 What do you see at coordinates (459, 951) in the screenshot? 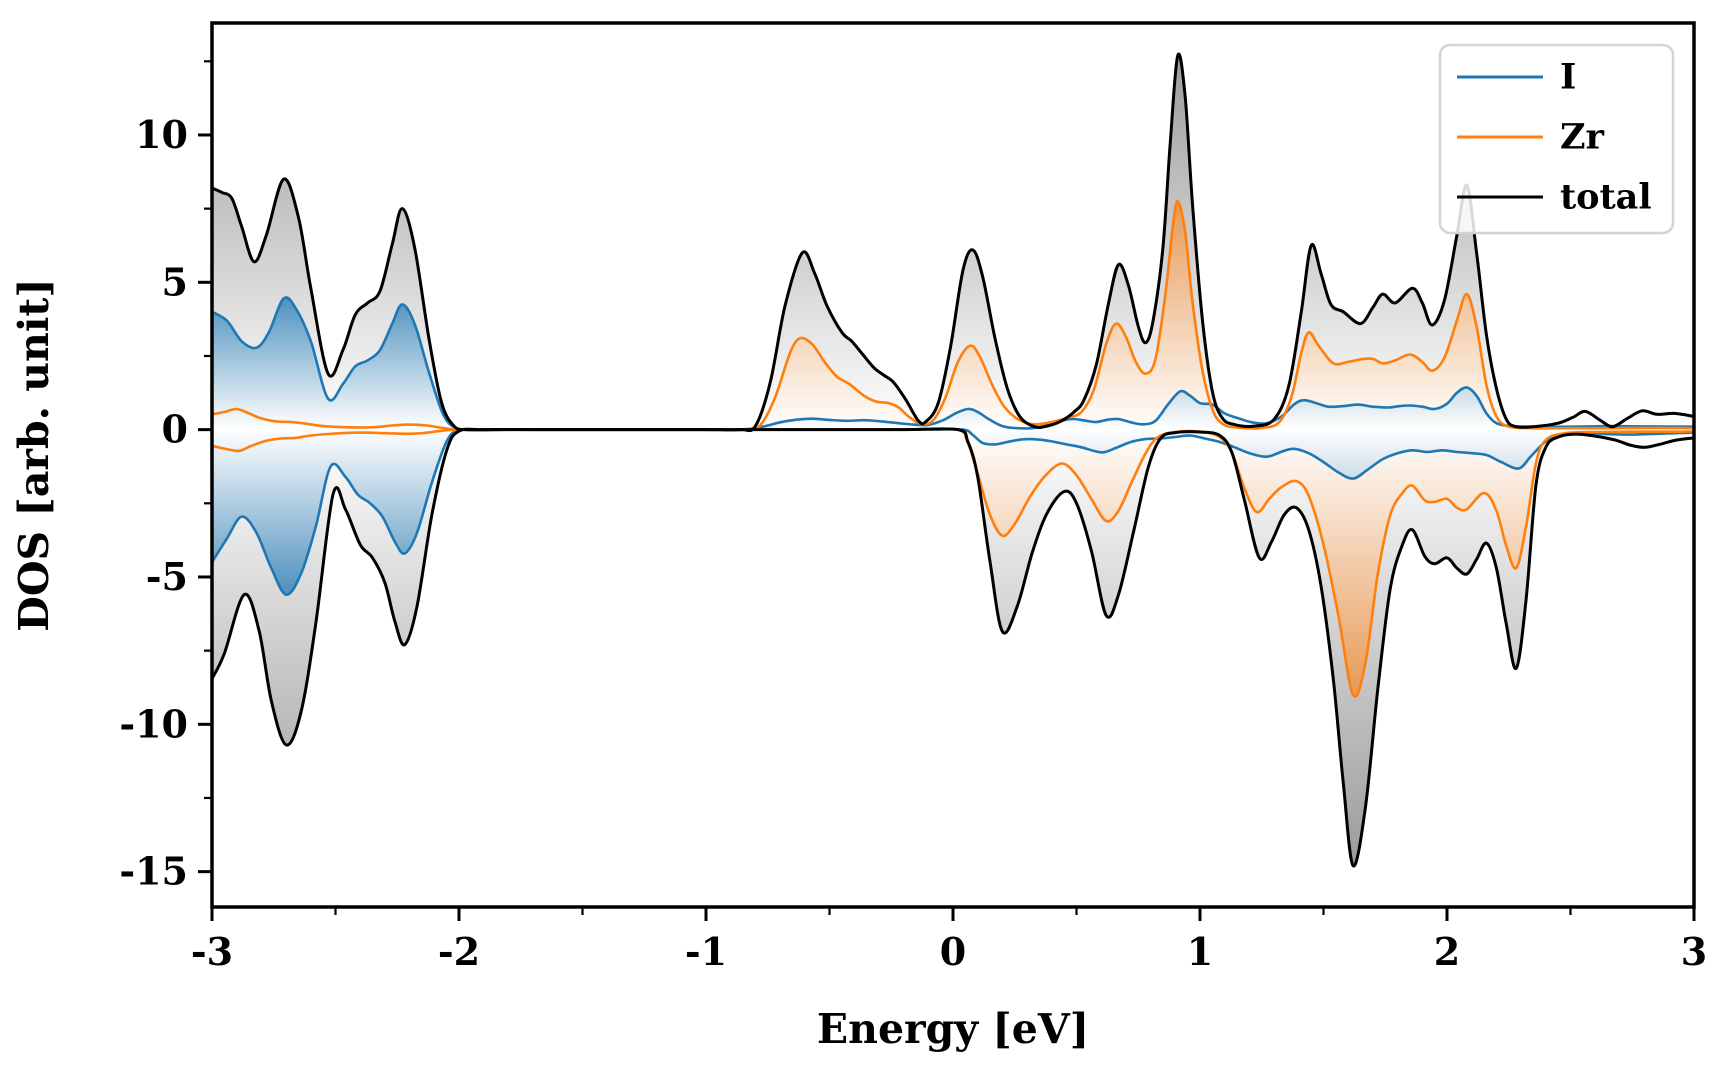
I see `x-tick-label: -2` at bounding box center [459, 951].